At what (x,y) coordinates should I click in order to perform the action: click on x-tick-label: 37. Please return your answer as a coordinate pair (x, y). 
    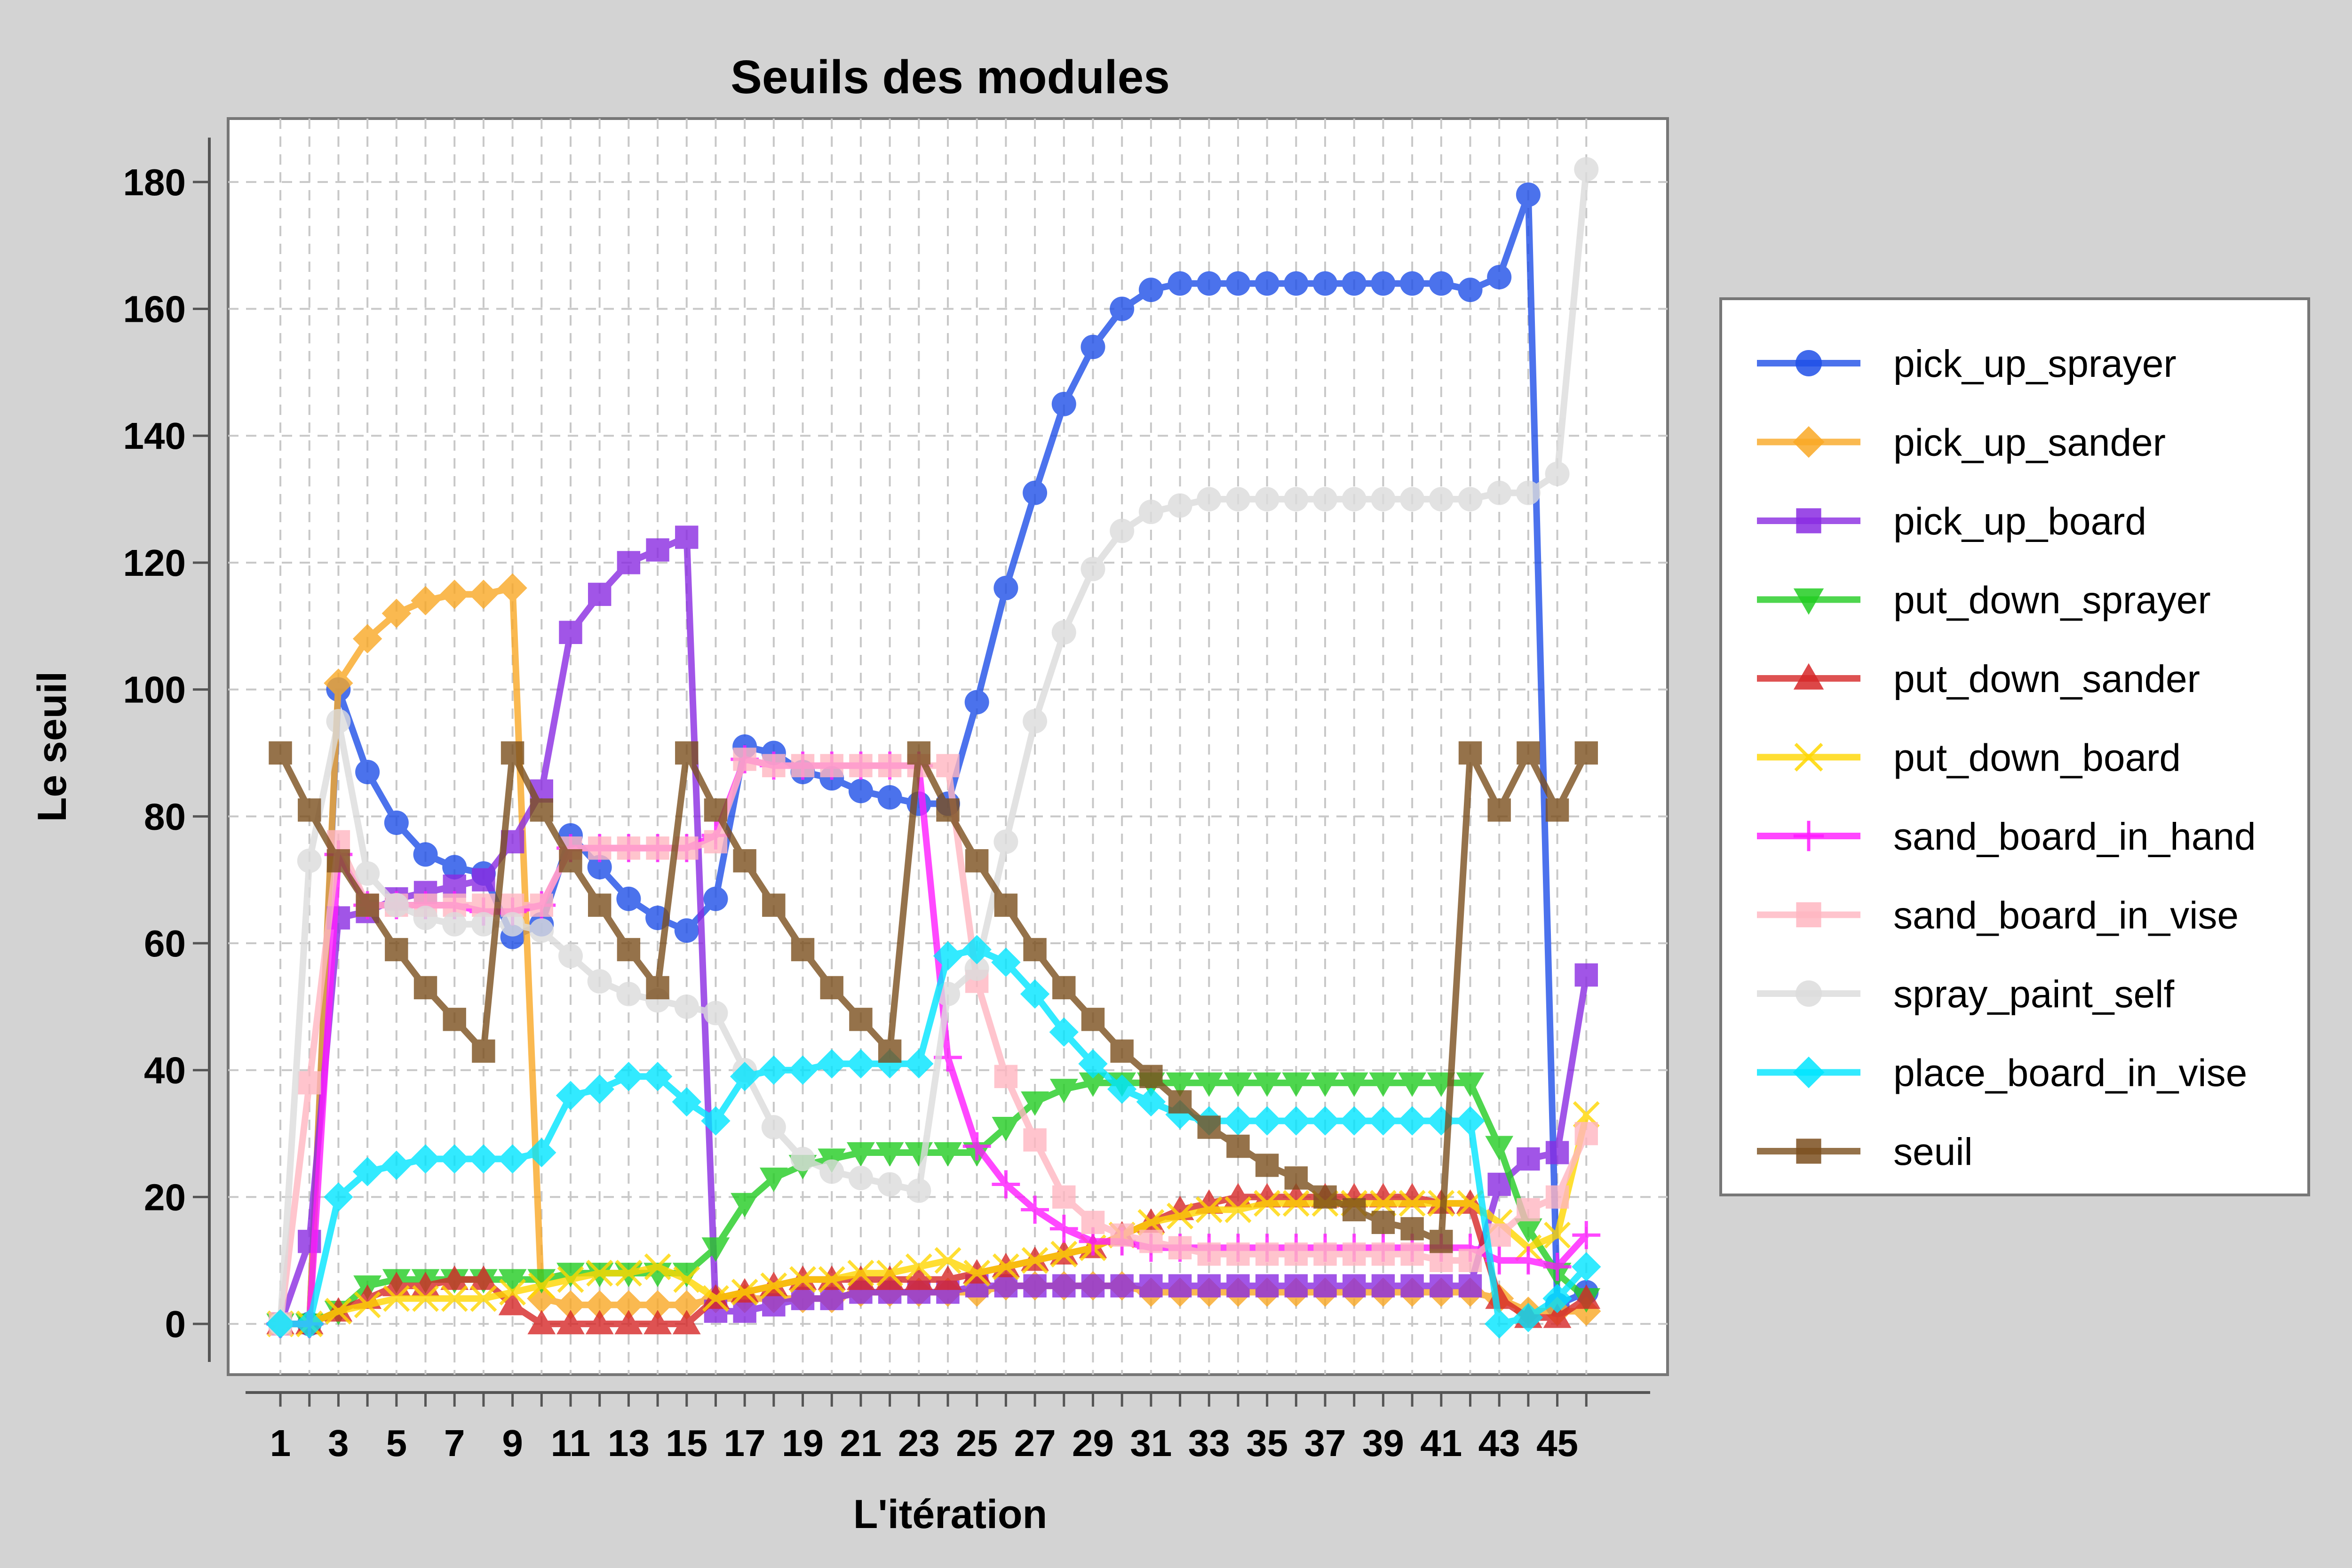
    Looking at the image, I should click on (1325, 1443).